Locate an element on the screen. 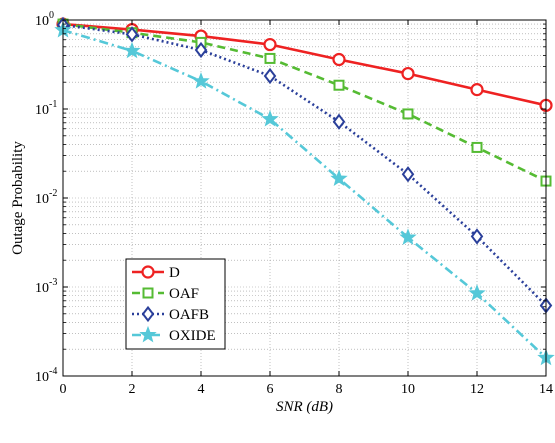  x-tick-label: 0 is located at coordinates (63, 389).